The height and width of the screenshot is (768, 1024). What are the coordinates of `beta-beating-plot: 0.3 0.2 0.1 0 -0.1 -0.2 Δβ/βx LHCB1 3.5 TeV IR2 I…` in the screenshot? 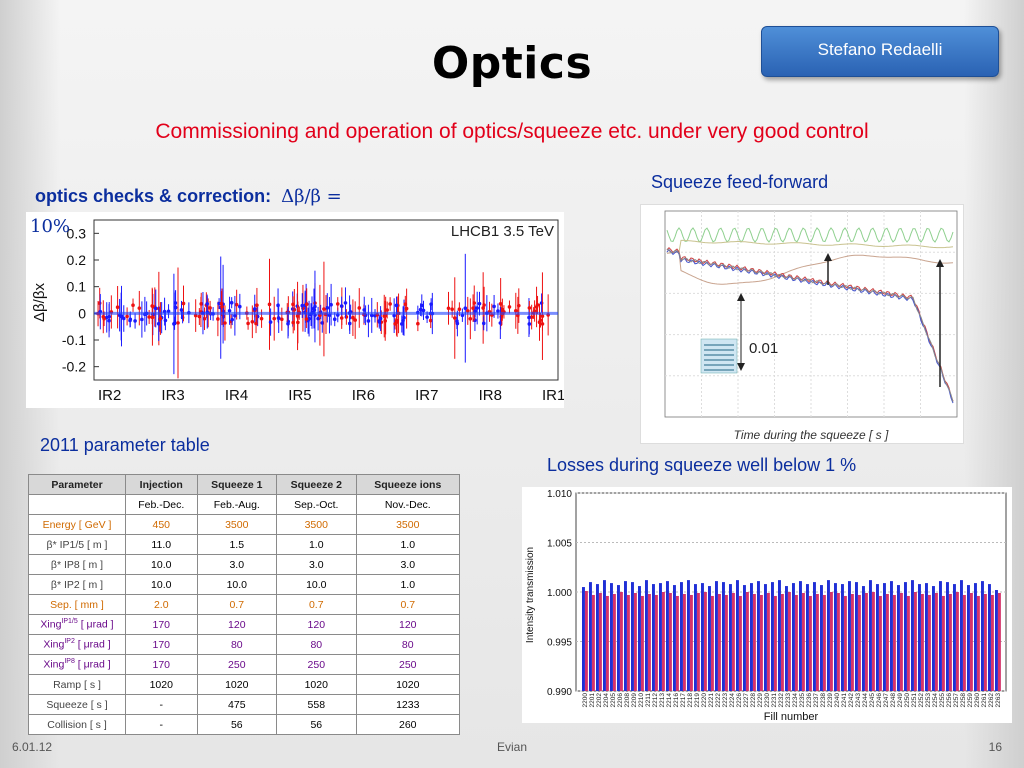 It's located at (295, 310).